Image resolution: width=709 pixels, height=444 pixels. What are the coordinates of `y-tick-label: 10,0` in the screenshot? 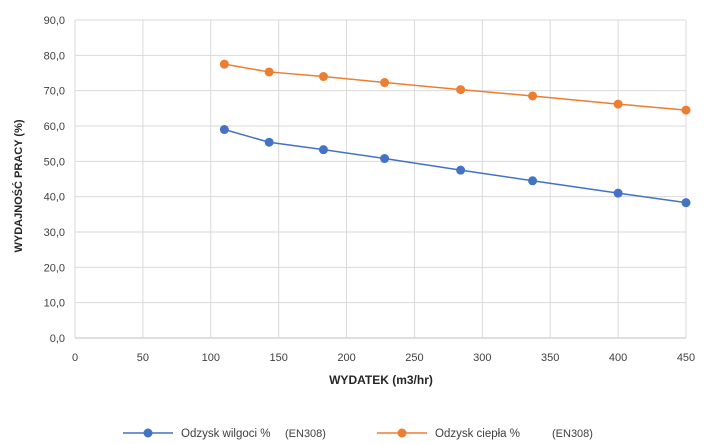 It's located at (54, 304).